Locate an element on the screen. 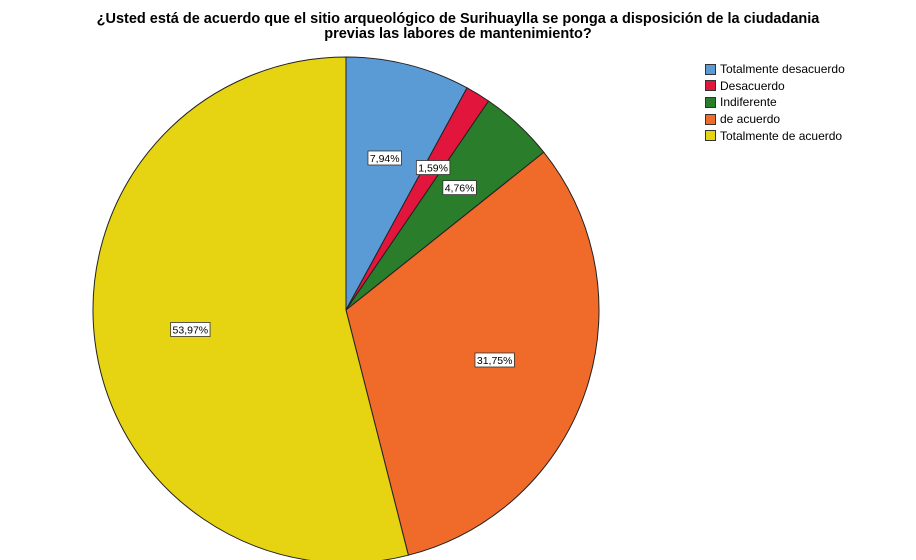 This screenshot has height=560, width=916. data-label-2: 4,76% is located at coordinates (459, 188).